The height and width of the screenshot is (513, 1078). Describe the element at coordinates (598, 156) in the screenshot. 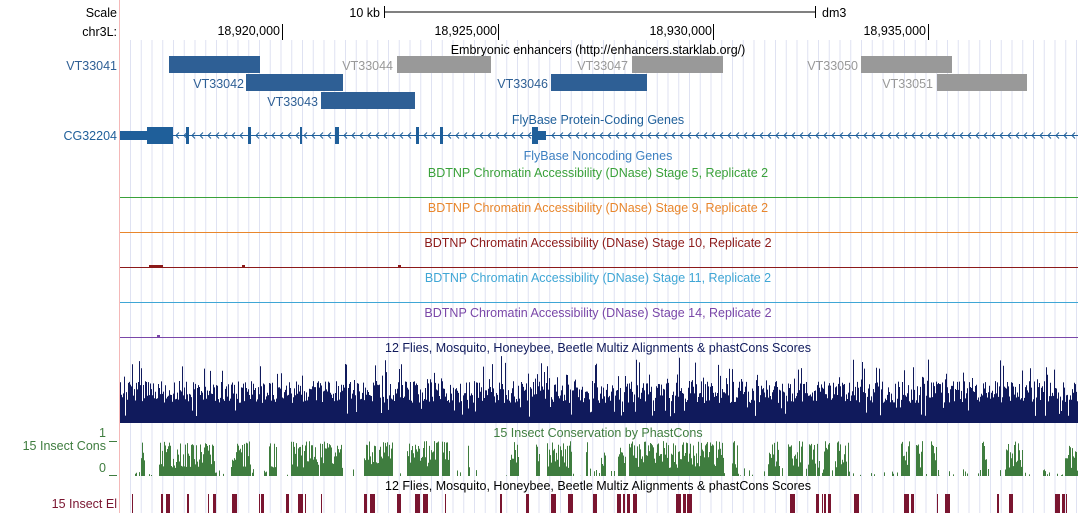

I see `noncoding-gene-track: FlyBase Noncoding Genes` at that location.